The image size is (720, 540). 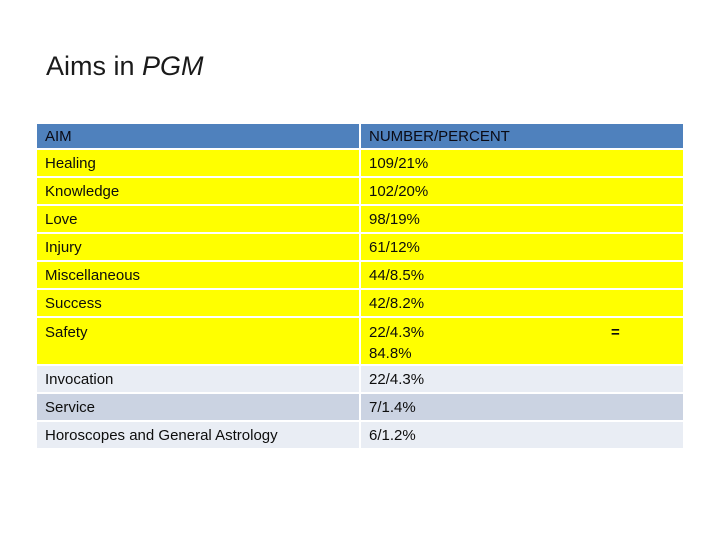 I want to click on value-text-wrap: 6/1.2%, so click(x=392, y=435).